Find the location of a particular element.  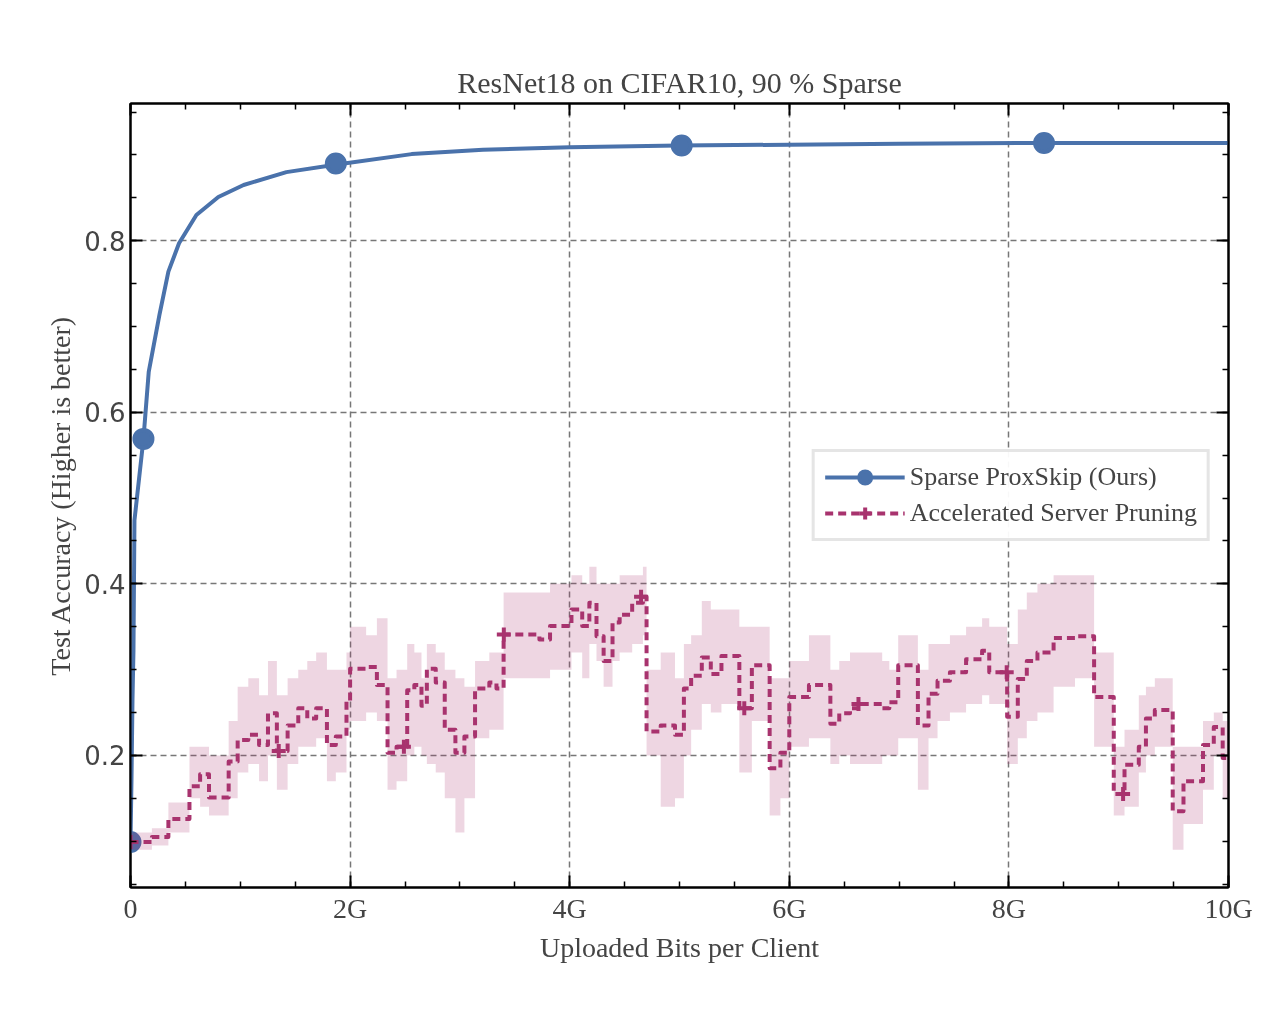

y-tick-label: 0.4 is located at coordinates (105, 584).